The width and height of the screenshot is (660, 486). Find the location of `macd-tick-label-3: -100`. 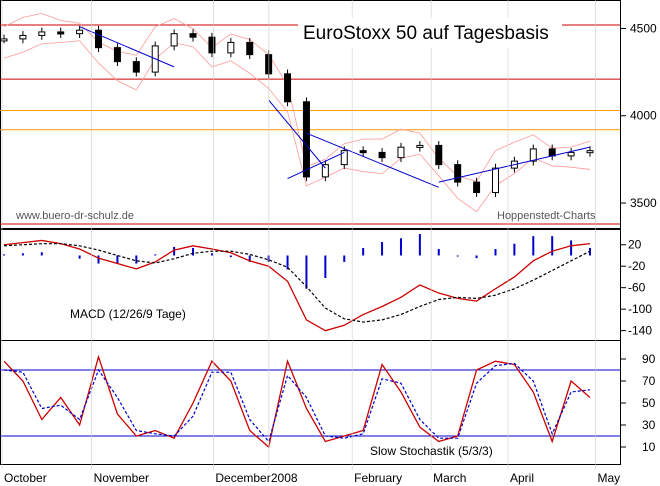

macd-tick-label-3: -100 is located at coordinates (640, 309).